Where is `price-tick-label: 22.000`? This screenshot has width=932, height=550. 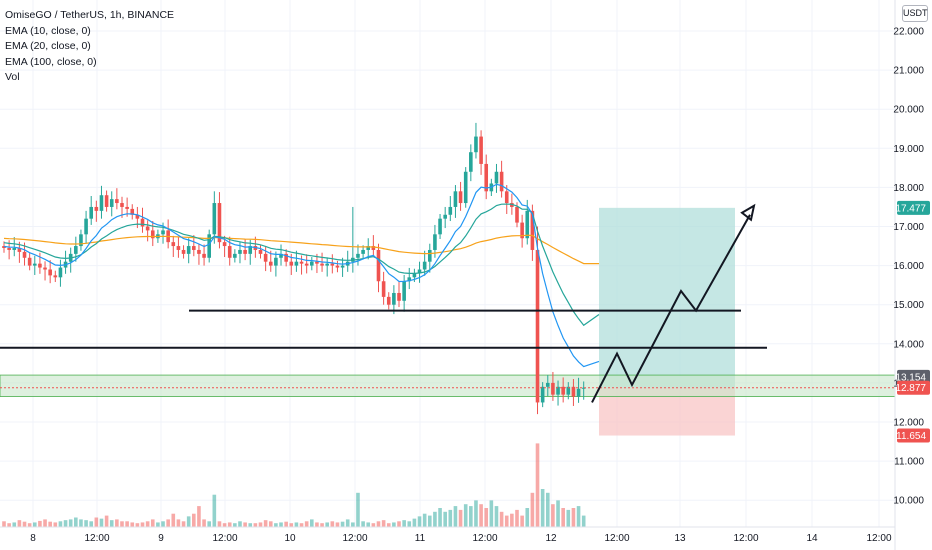 price-tick-label: 22.000 is located at coordinates (908, 32).